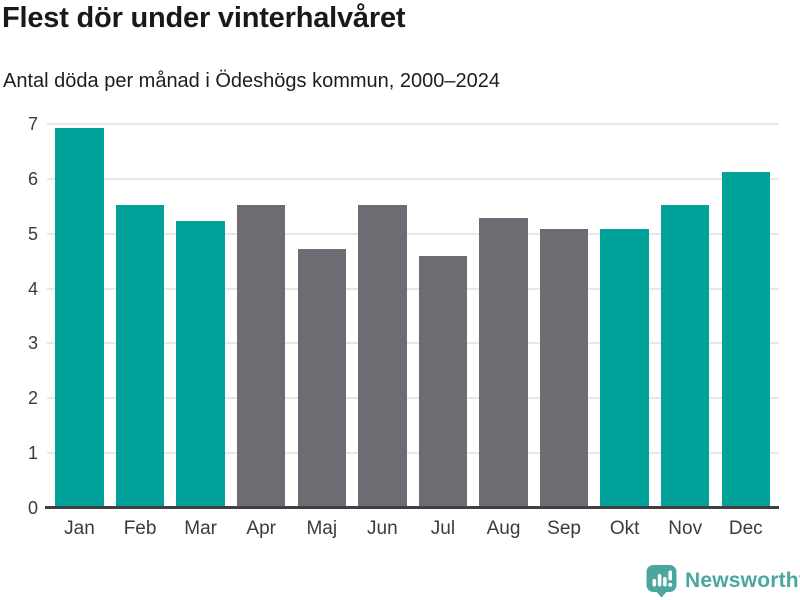 The width and height of the screenshot is (800, 600). Describe the element at coordinates (382, 356) in the screenshot. I see `bar-jun` at that location.